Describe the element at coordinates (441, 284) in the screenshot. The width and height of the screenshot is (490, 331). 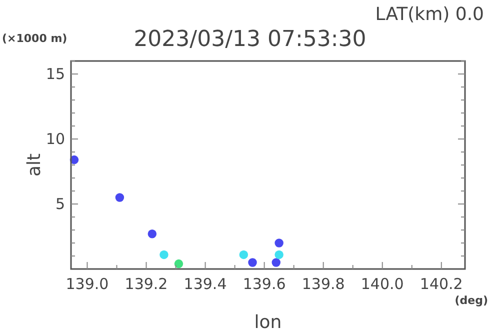
I see `x-tick-label: 140.2` at that location.